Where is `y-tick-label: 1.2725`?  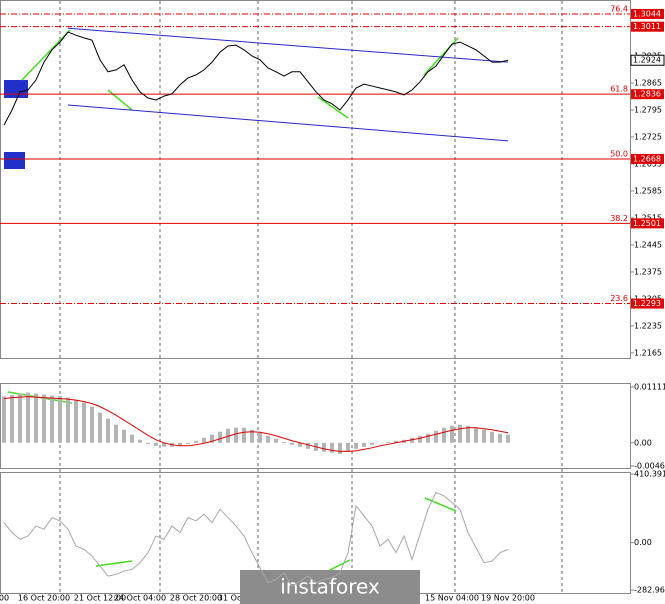
y-tick-label: 1.2725 is located at coordinates (648, 136).